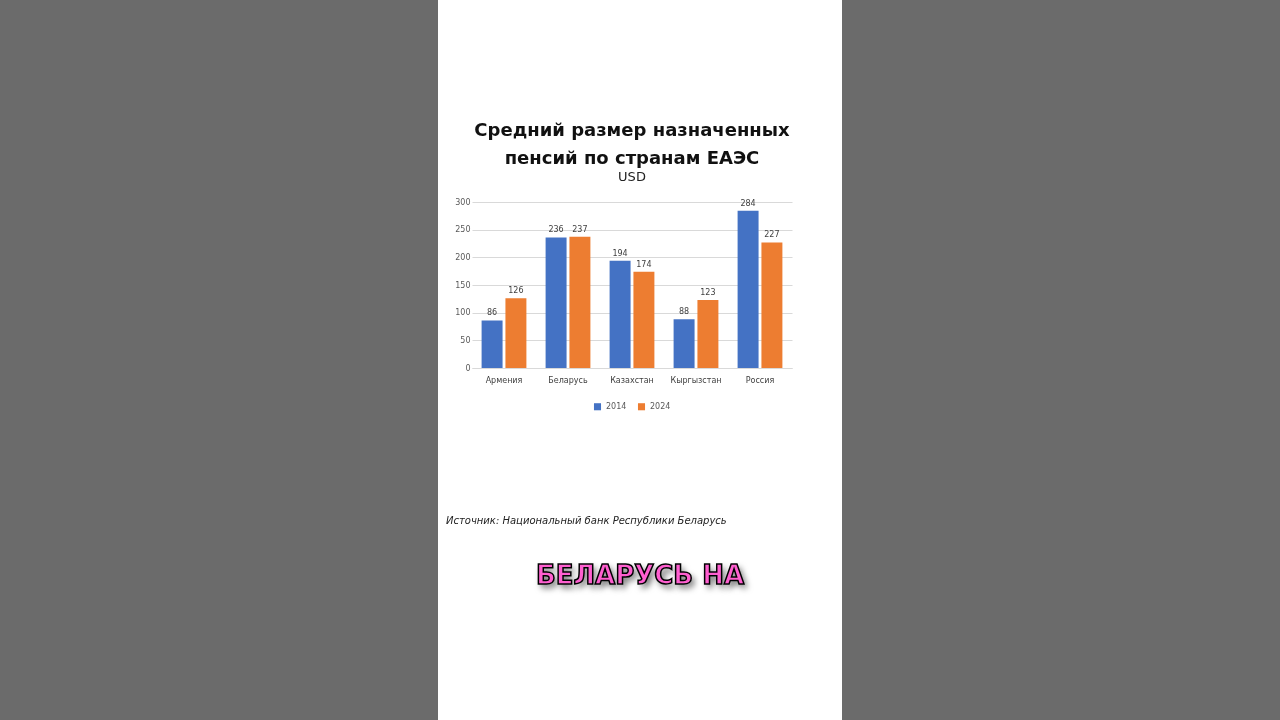  I want to click on data-label: 126, so click(516, 291).